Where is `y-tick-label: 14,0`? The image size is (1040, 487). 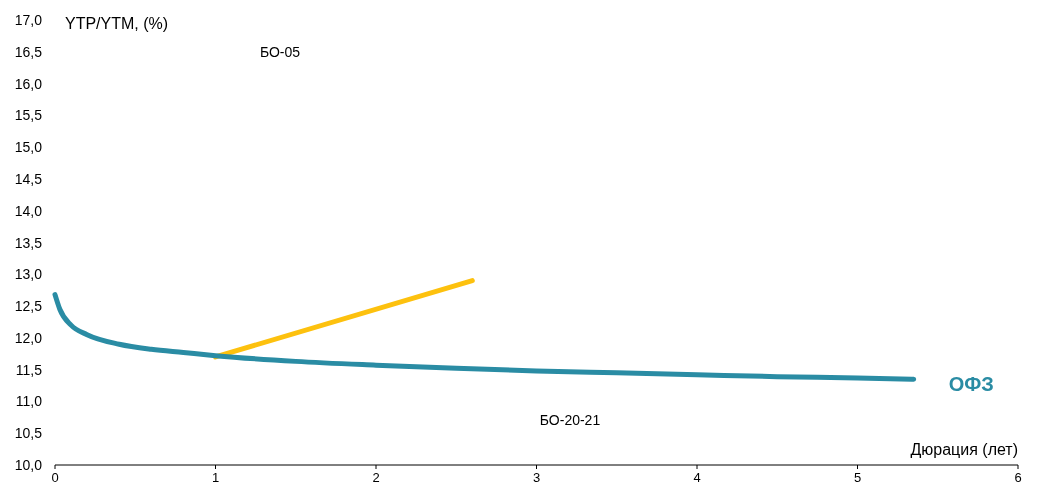
y-tick-label: 14,0 is located at coordinates (28, 210).